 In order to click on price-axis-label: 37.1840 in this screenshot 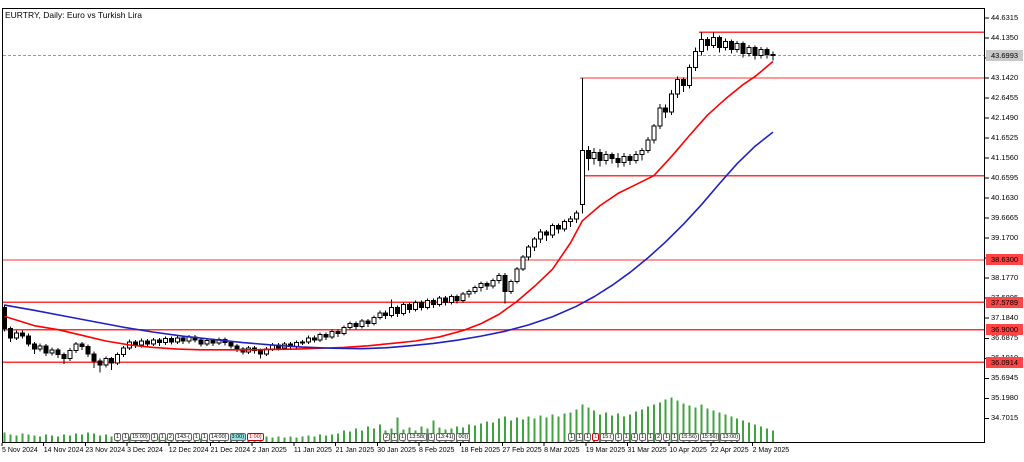, I will do `click(1005, 318)`.